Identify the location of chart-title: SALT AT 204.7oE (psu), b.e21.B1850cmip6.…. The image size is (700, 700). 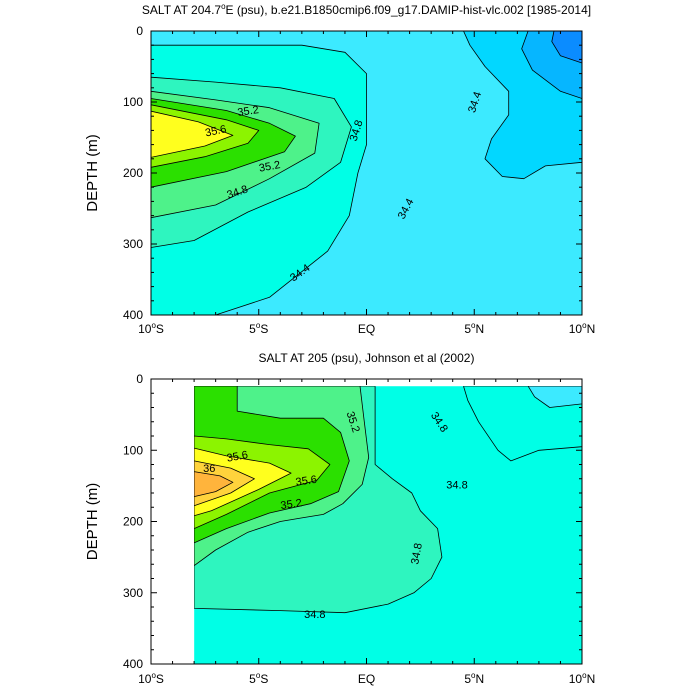
(366, 9).